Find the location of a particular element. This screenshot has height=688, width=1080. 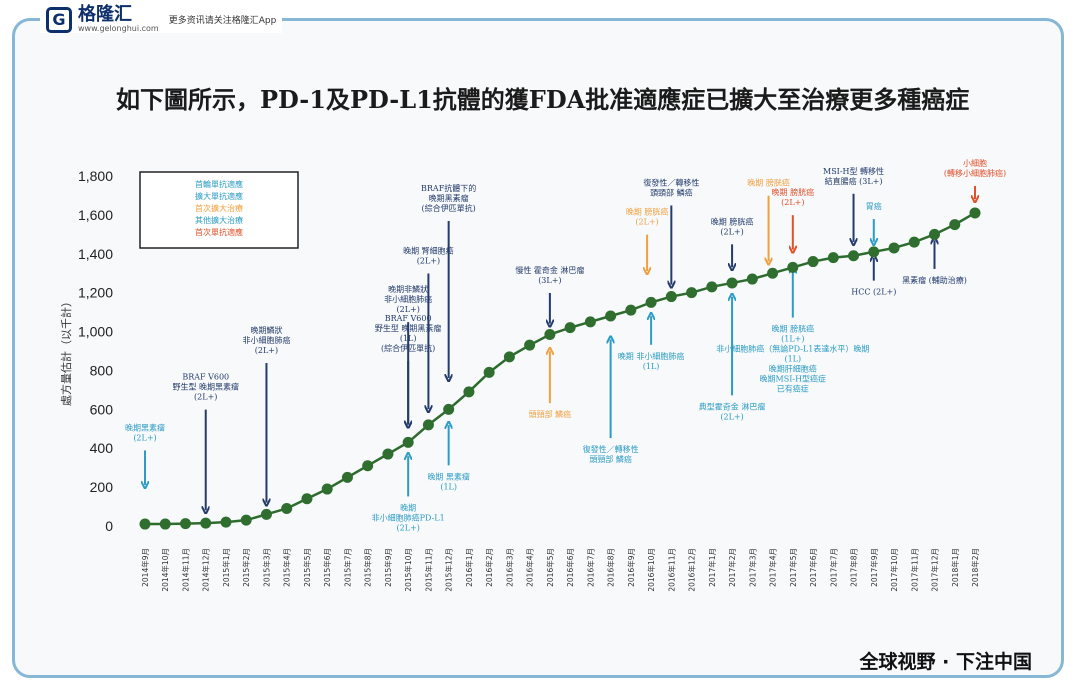

annotation-label: 野生型 晚期黑素瘤 is located at coordinates (408, 328).